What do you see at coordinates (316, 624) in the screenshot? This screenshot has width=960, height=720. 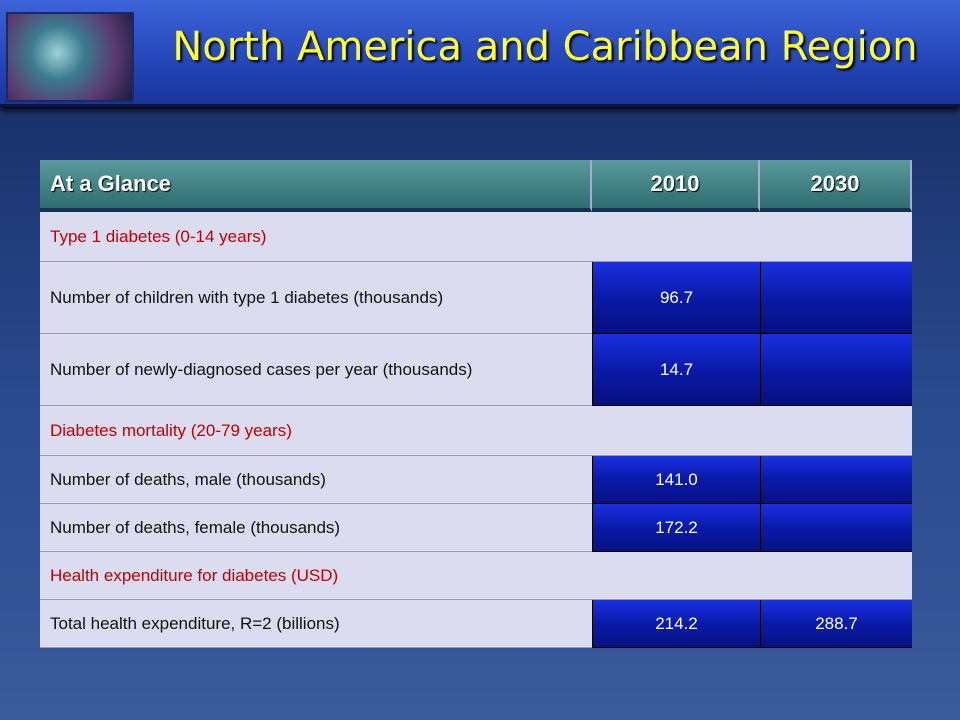 I see `row-label: Total health expenditure, R=2 (billions)` at bounding box center [316, 624].